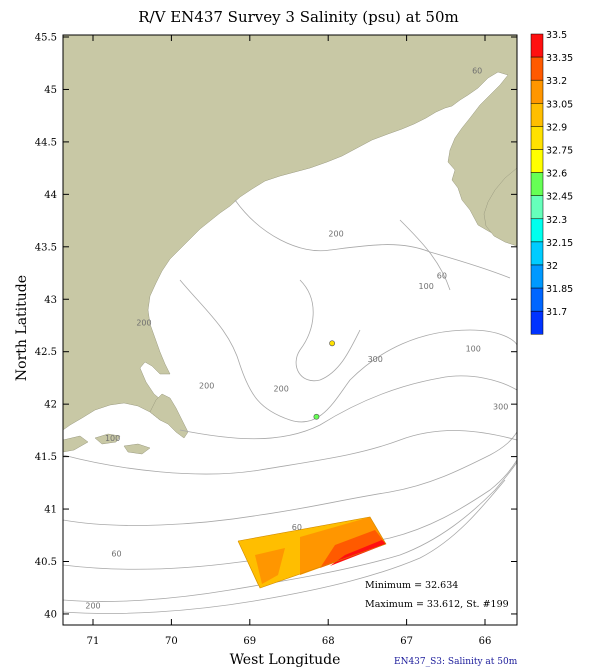 The width and height of the screenshot is (597, 672). Describe the element at coordinates (412, 585) in the screenshot. I see `minimum-label: Minimum = 32.634` at that location.